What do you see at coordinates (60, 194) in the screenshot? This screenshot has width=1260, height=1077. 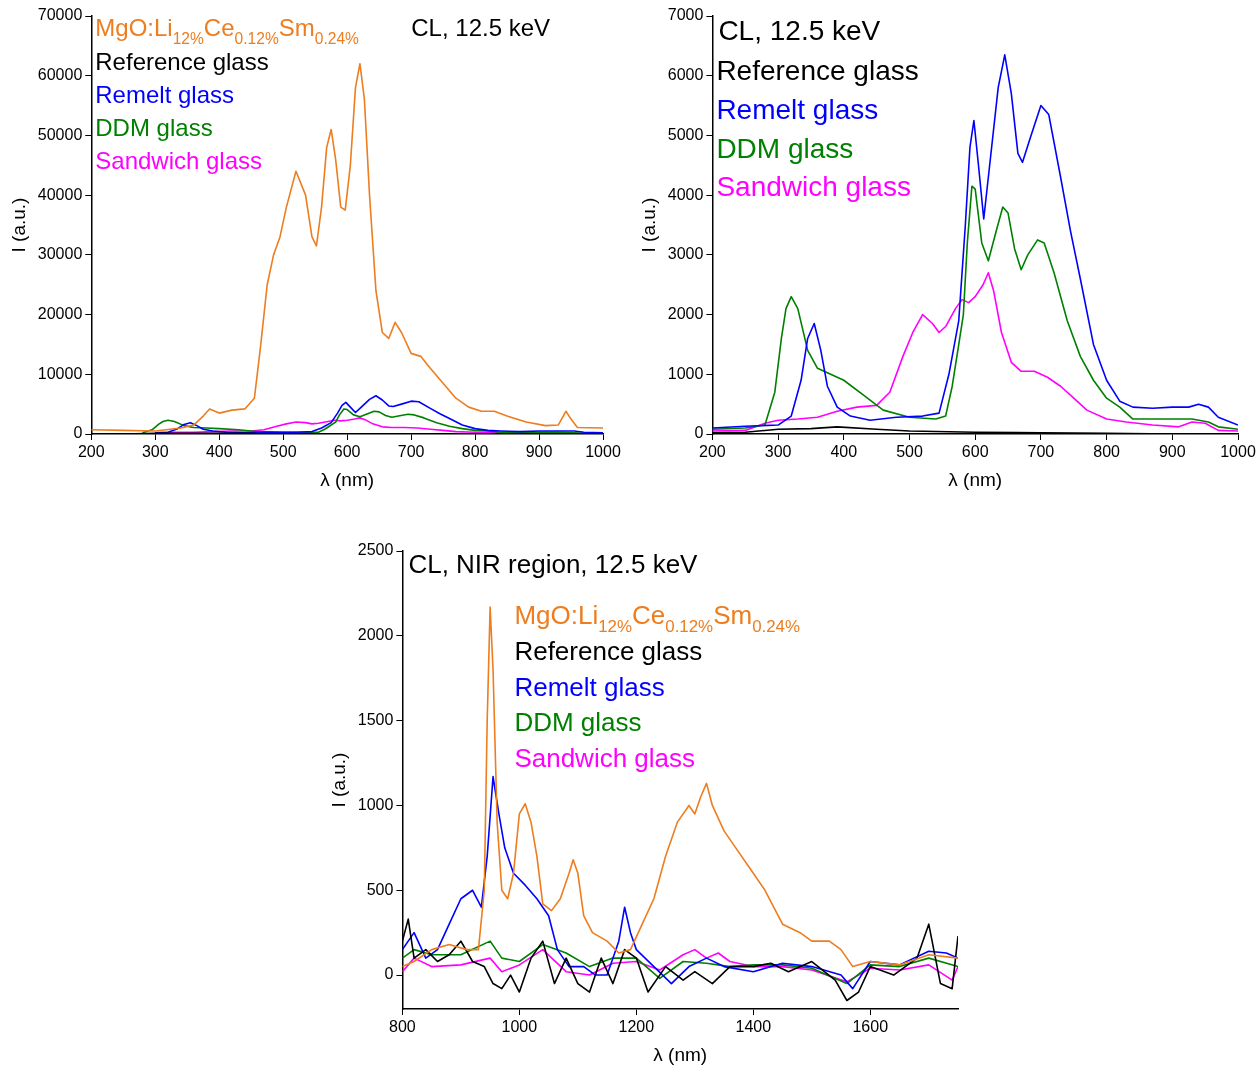 I see `y-tick-label: 40000` at bounding box center [60, 194].